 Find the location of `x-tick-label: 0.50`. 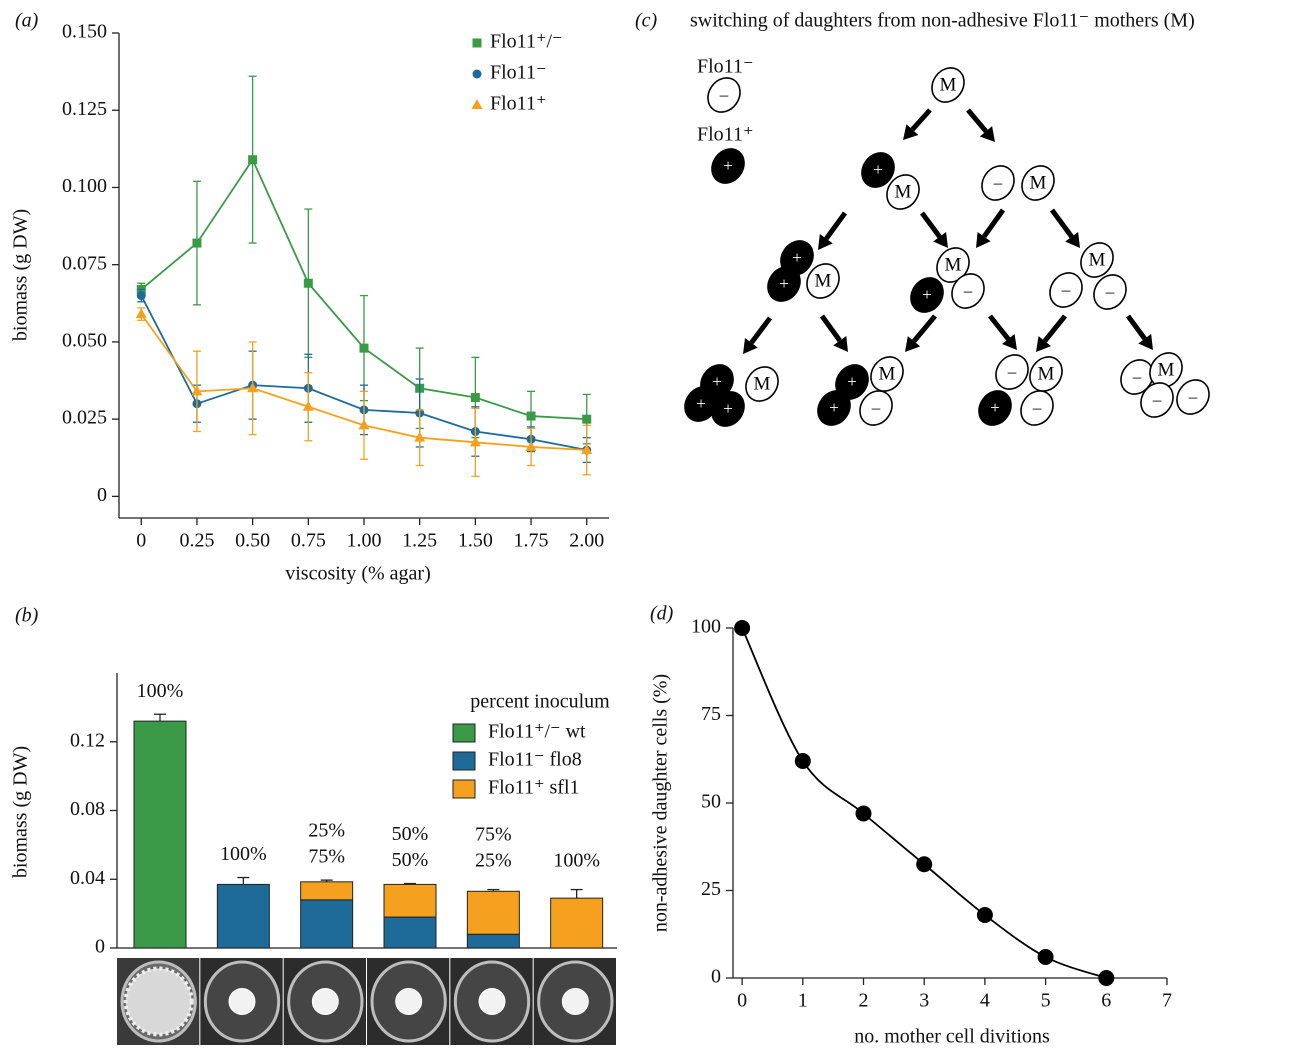

x-tick-label: 0.50 is located at coordinates (252, 541).